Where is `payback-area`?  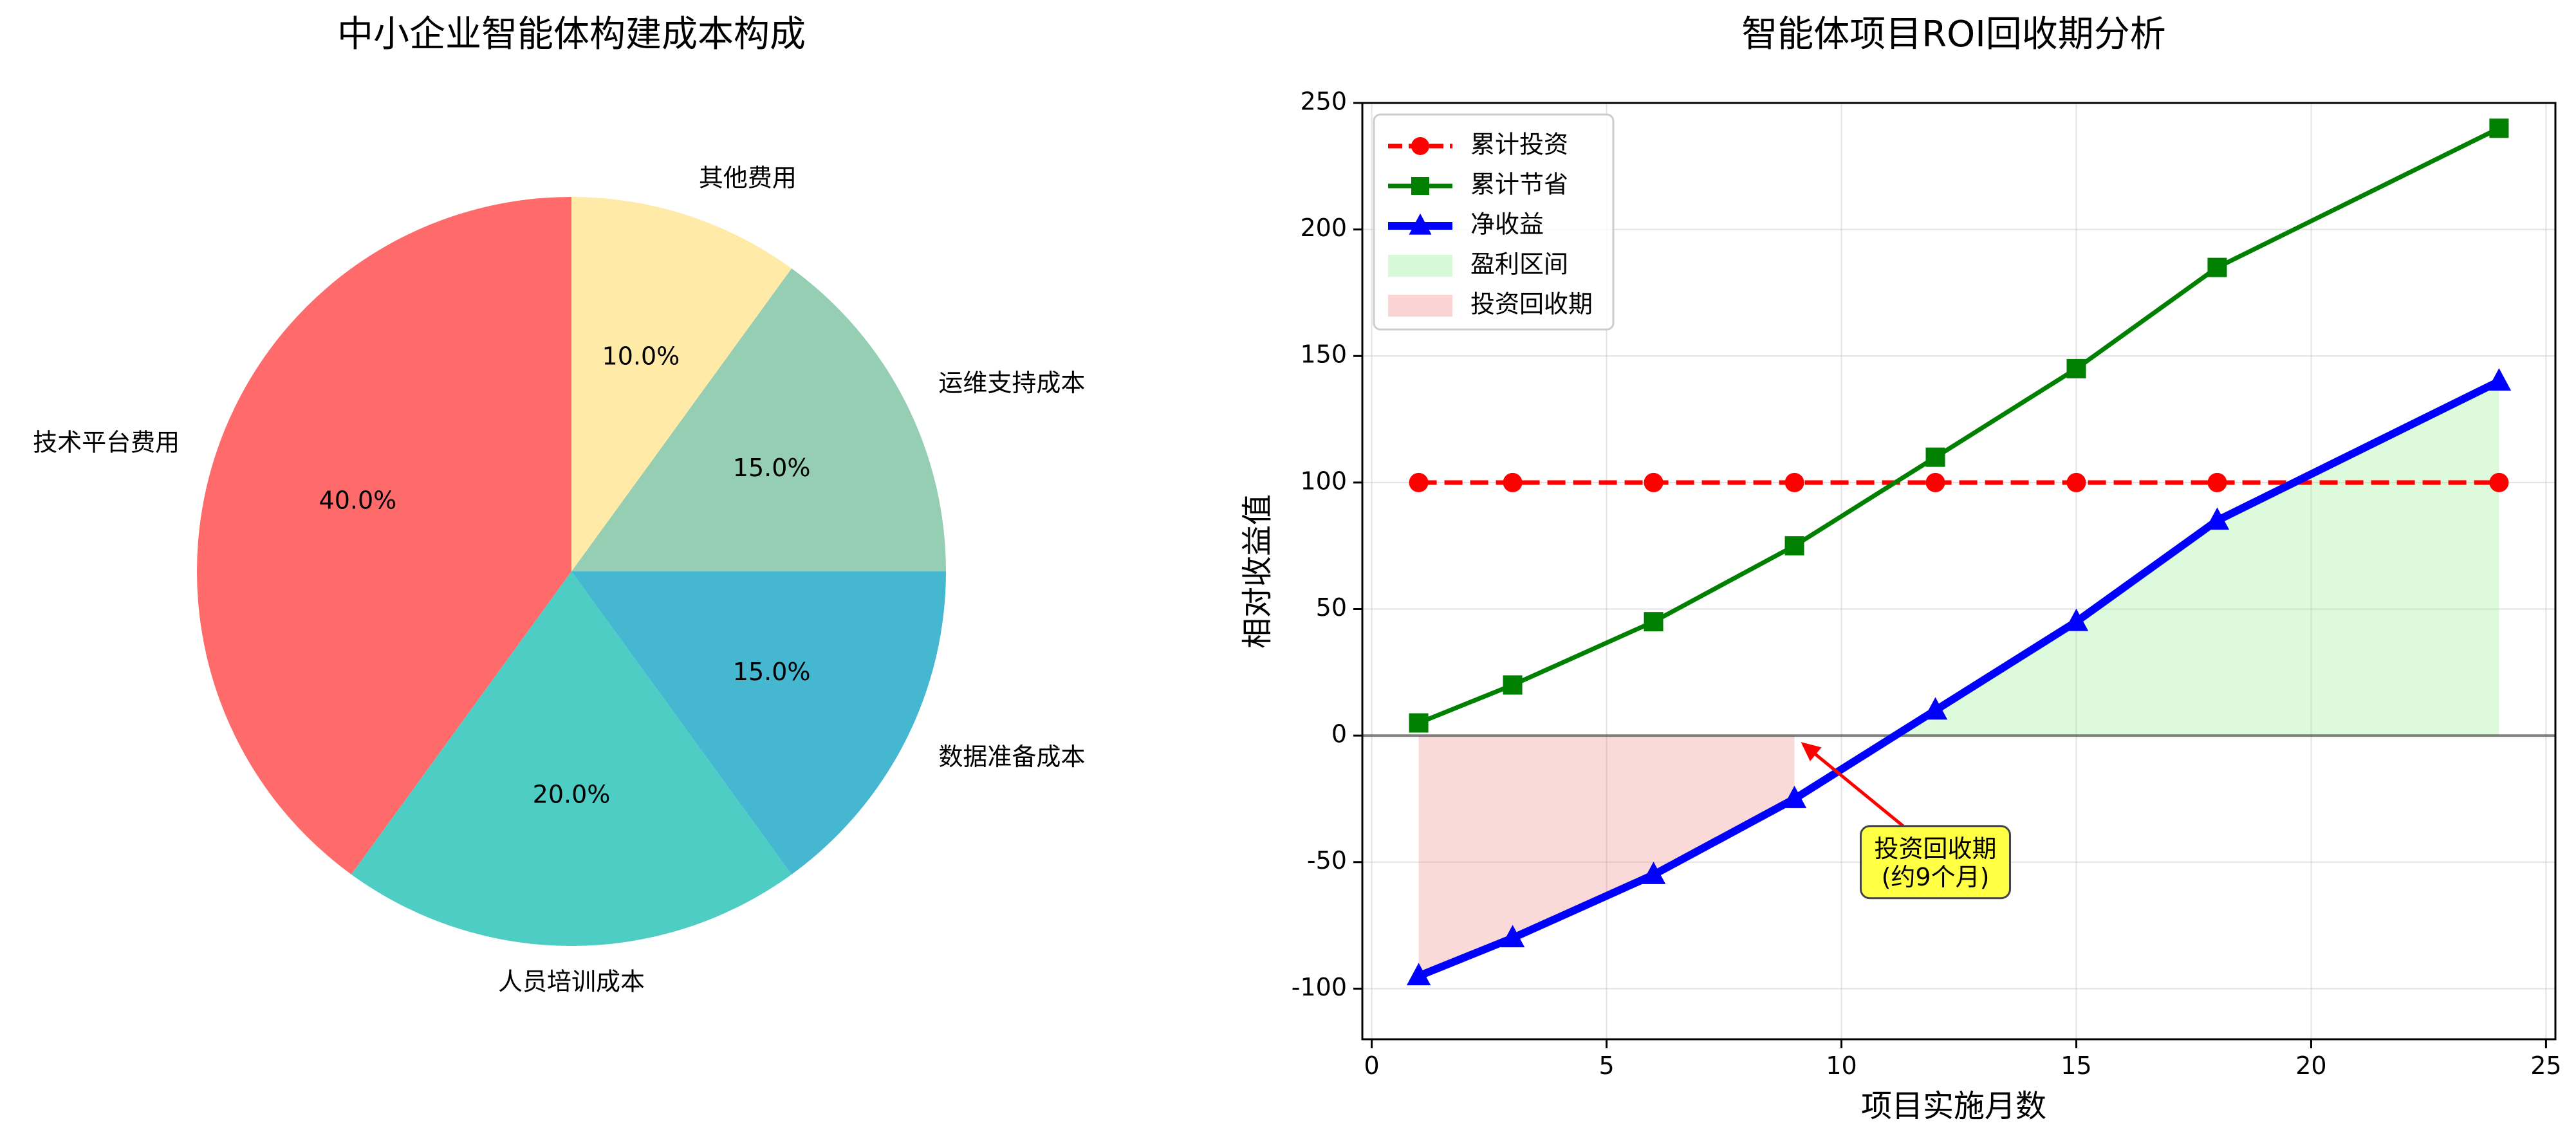
payback-area is located at coordinates (1606, 856).